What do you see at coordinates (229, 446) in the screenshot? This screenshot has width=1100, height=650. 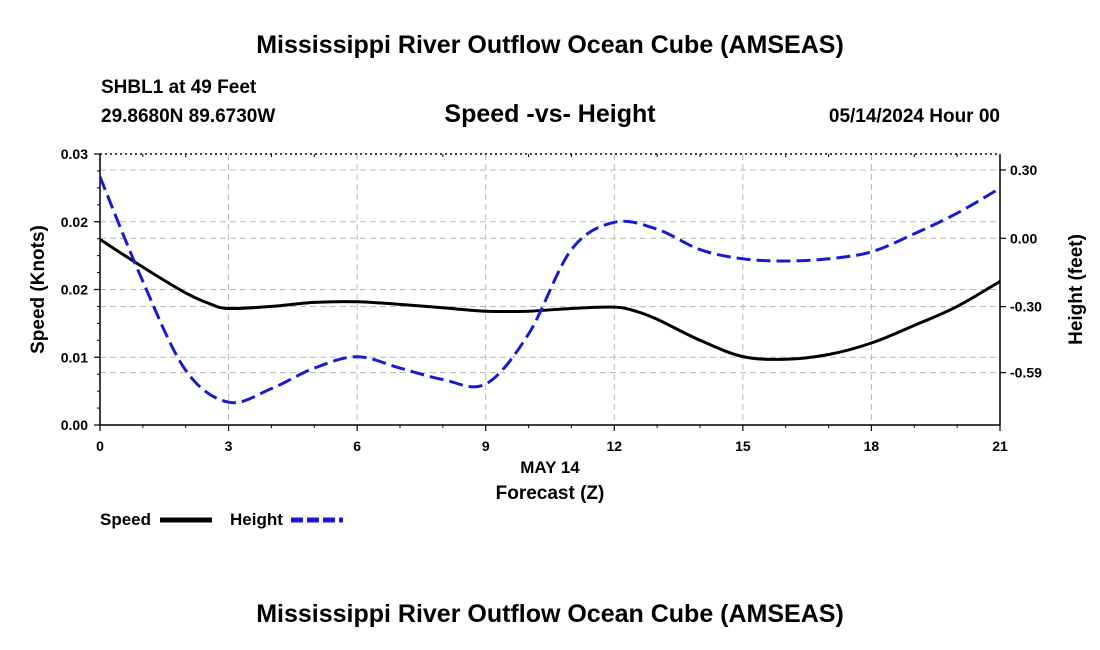 I see `x-tick-label: 3` at bounding box center [229, 446].